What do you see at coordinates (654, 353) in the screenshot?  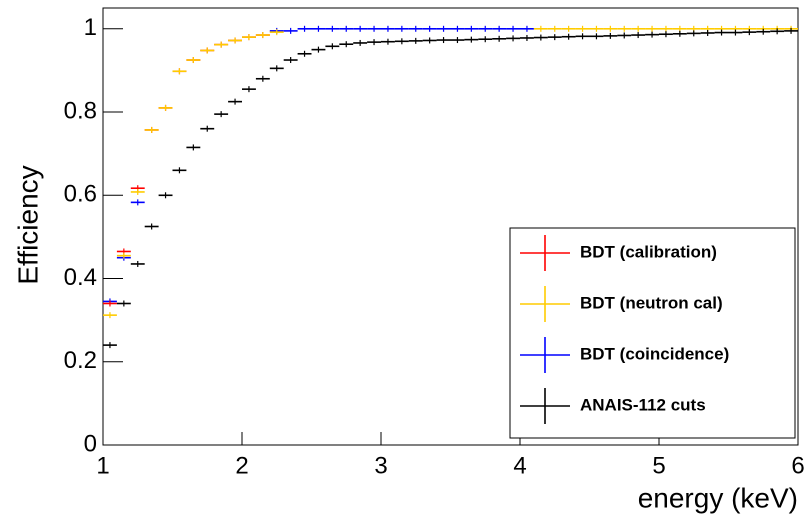 I see `legend-label: BDT (coincidence)` at bounding box center [654, 353].